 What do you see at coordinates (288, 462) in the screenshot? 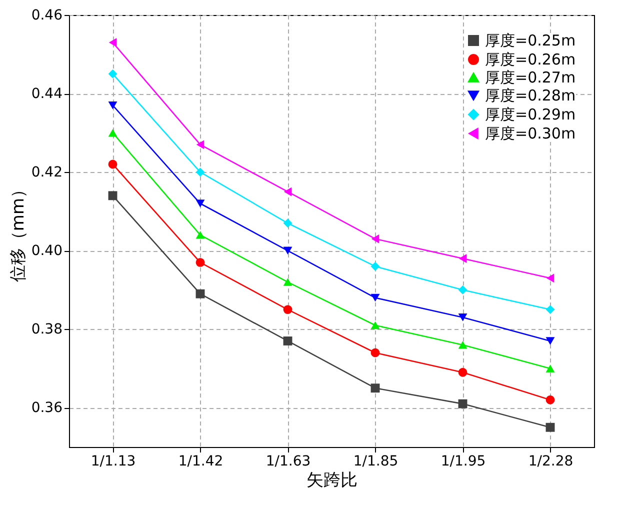
I see `x-tick-label: 1/1.63` at bounding box center [288, 462].